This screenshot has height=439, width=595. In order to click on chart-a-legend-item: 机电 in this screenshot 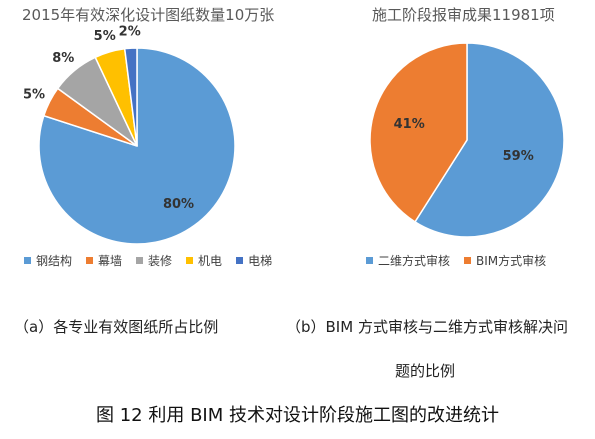, I will do `click(204, 260)`.